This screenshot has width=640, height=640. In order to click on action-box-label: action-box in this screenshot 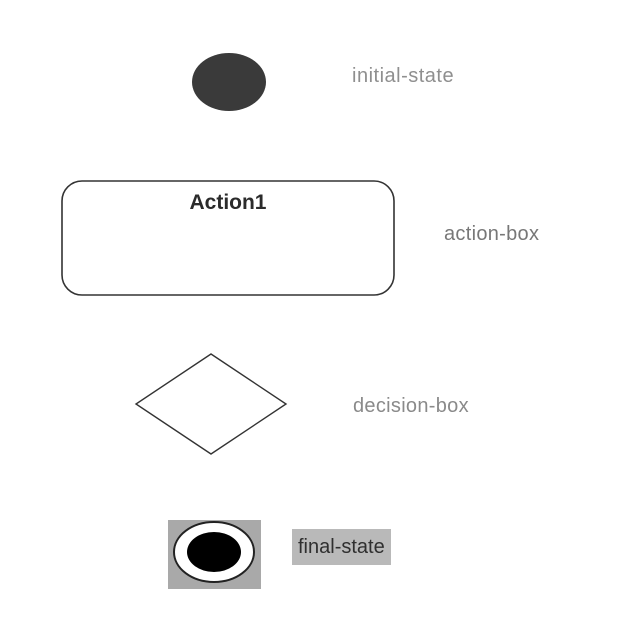, I will do `click(492, 234)`.